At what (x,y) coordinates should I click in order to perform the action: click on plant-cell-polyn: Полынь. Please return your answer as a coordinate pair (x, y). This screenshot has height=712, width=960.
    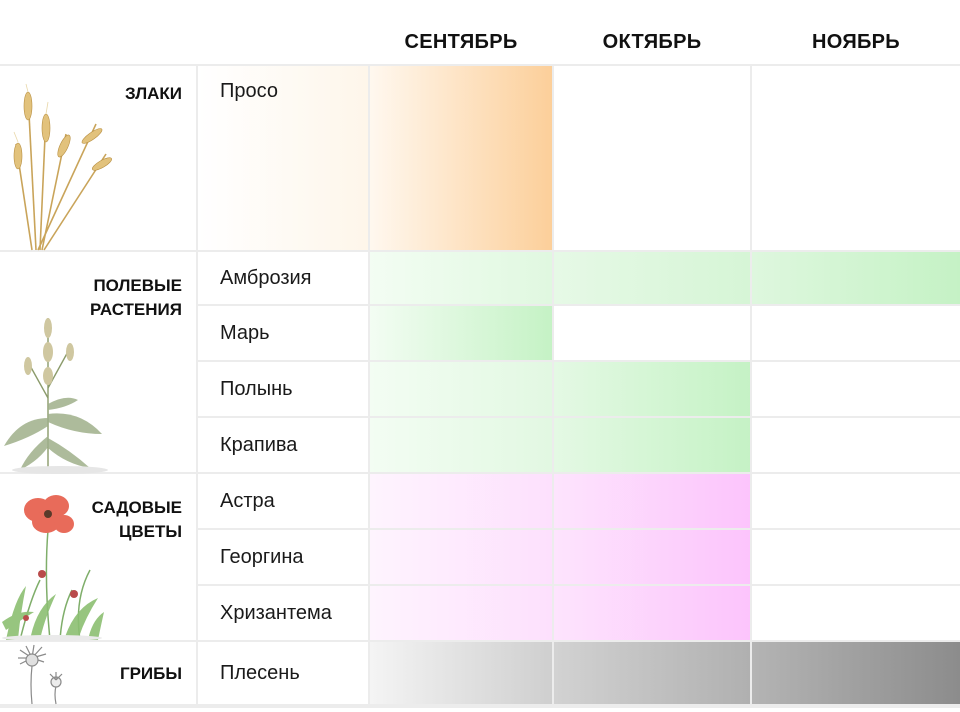
    Looking at the image, I should click on (283, 389).